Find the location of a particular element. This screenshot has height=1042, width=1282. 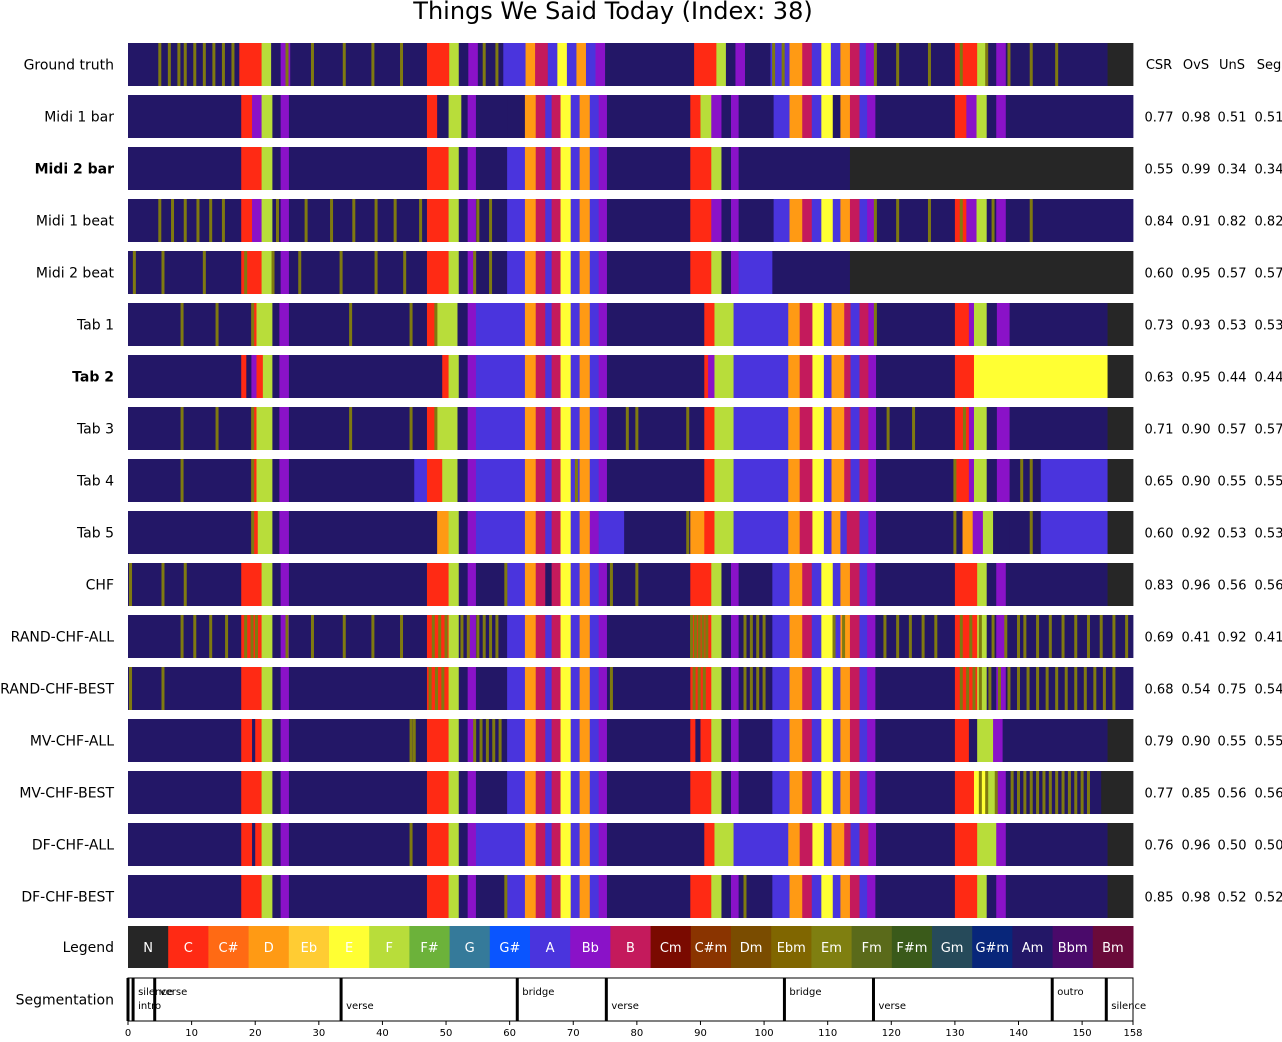

row-label: Tab 1 is located at coordinates (95, 326).